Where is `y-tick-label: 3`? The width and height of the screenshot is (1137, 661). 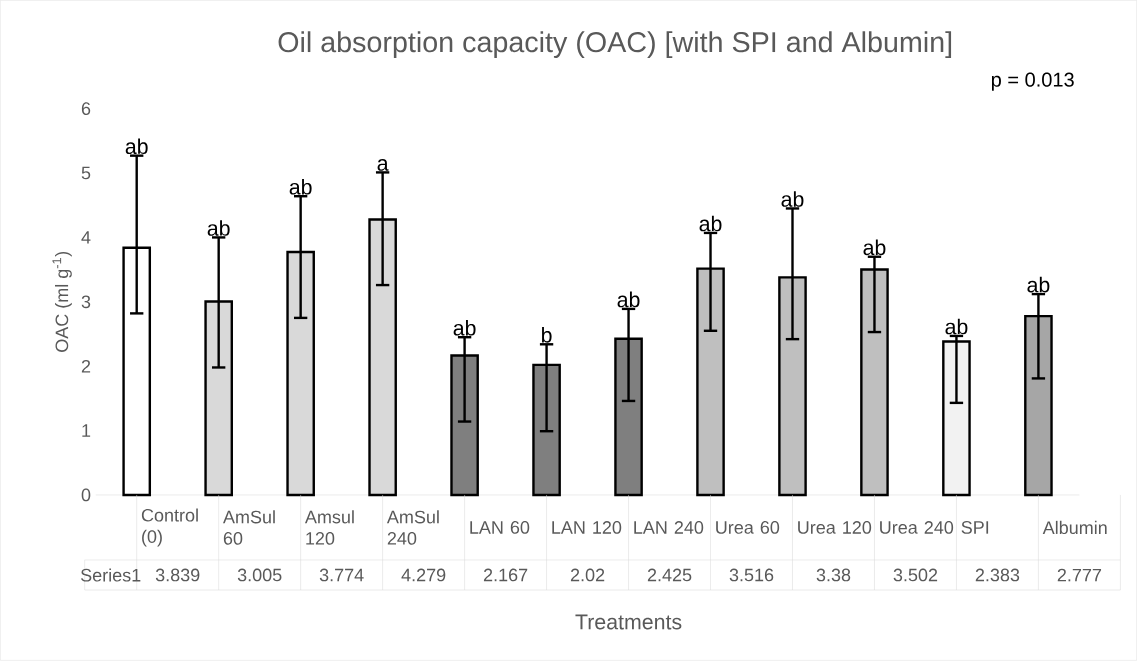
y-tick-label: 3 is located at coordinates (86, 302).